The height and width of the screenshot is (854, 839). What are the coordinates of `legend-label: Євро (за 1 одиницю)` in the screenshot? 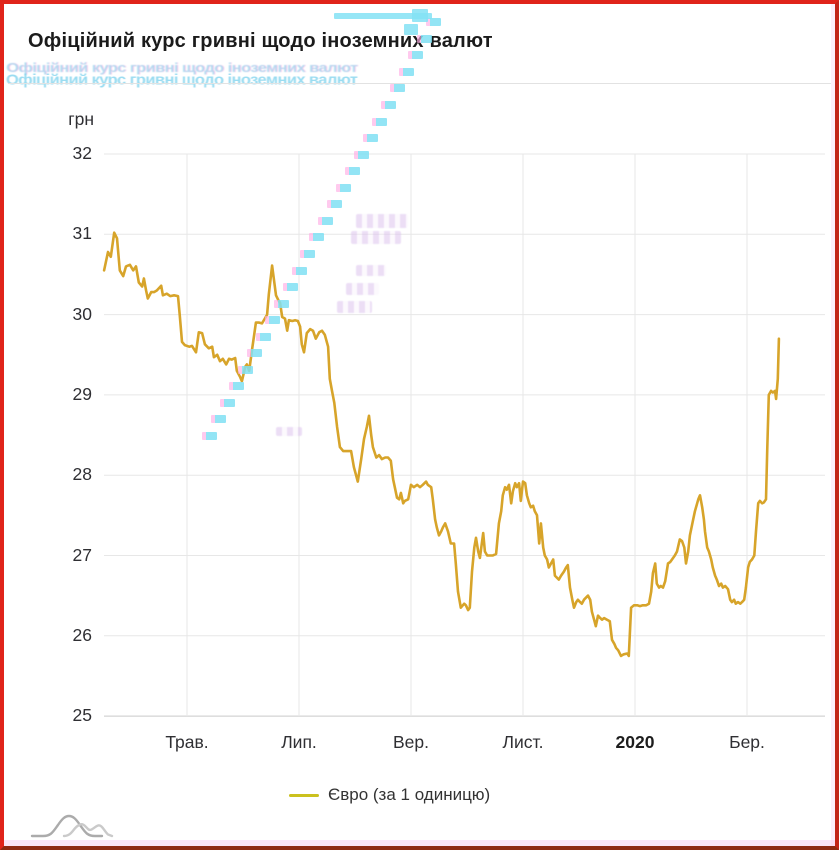 It's located at (409, 794).